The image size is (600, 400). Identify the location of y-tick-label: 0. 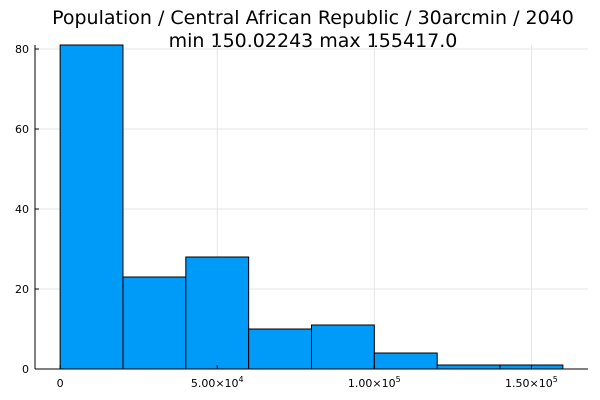
(25, 369).